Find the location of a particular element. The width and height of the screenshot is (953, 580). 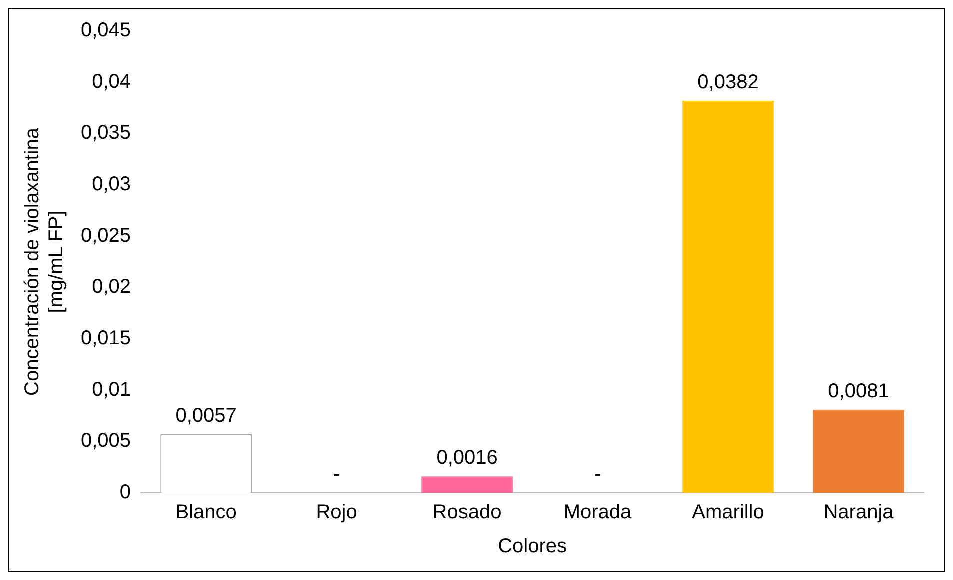

x-tick-label: Rosado is located at coordinates (467, 513).